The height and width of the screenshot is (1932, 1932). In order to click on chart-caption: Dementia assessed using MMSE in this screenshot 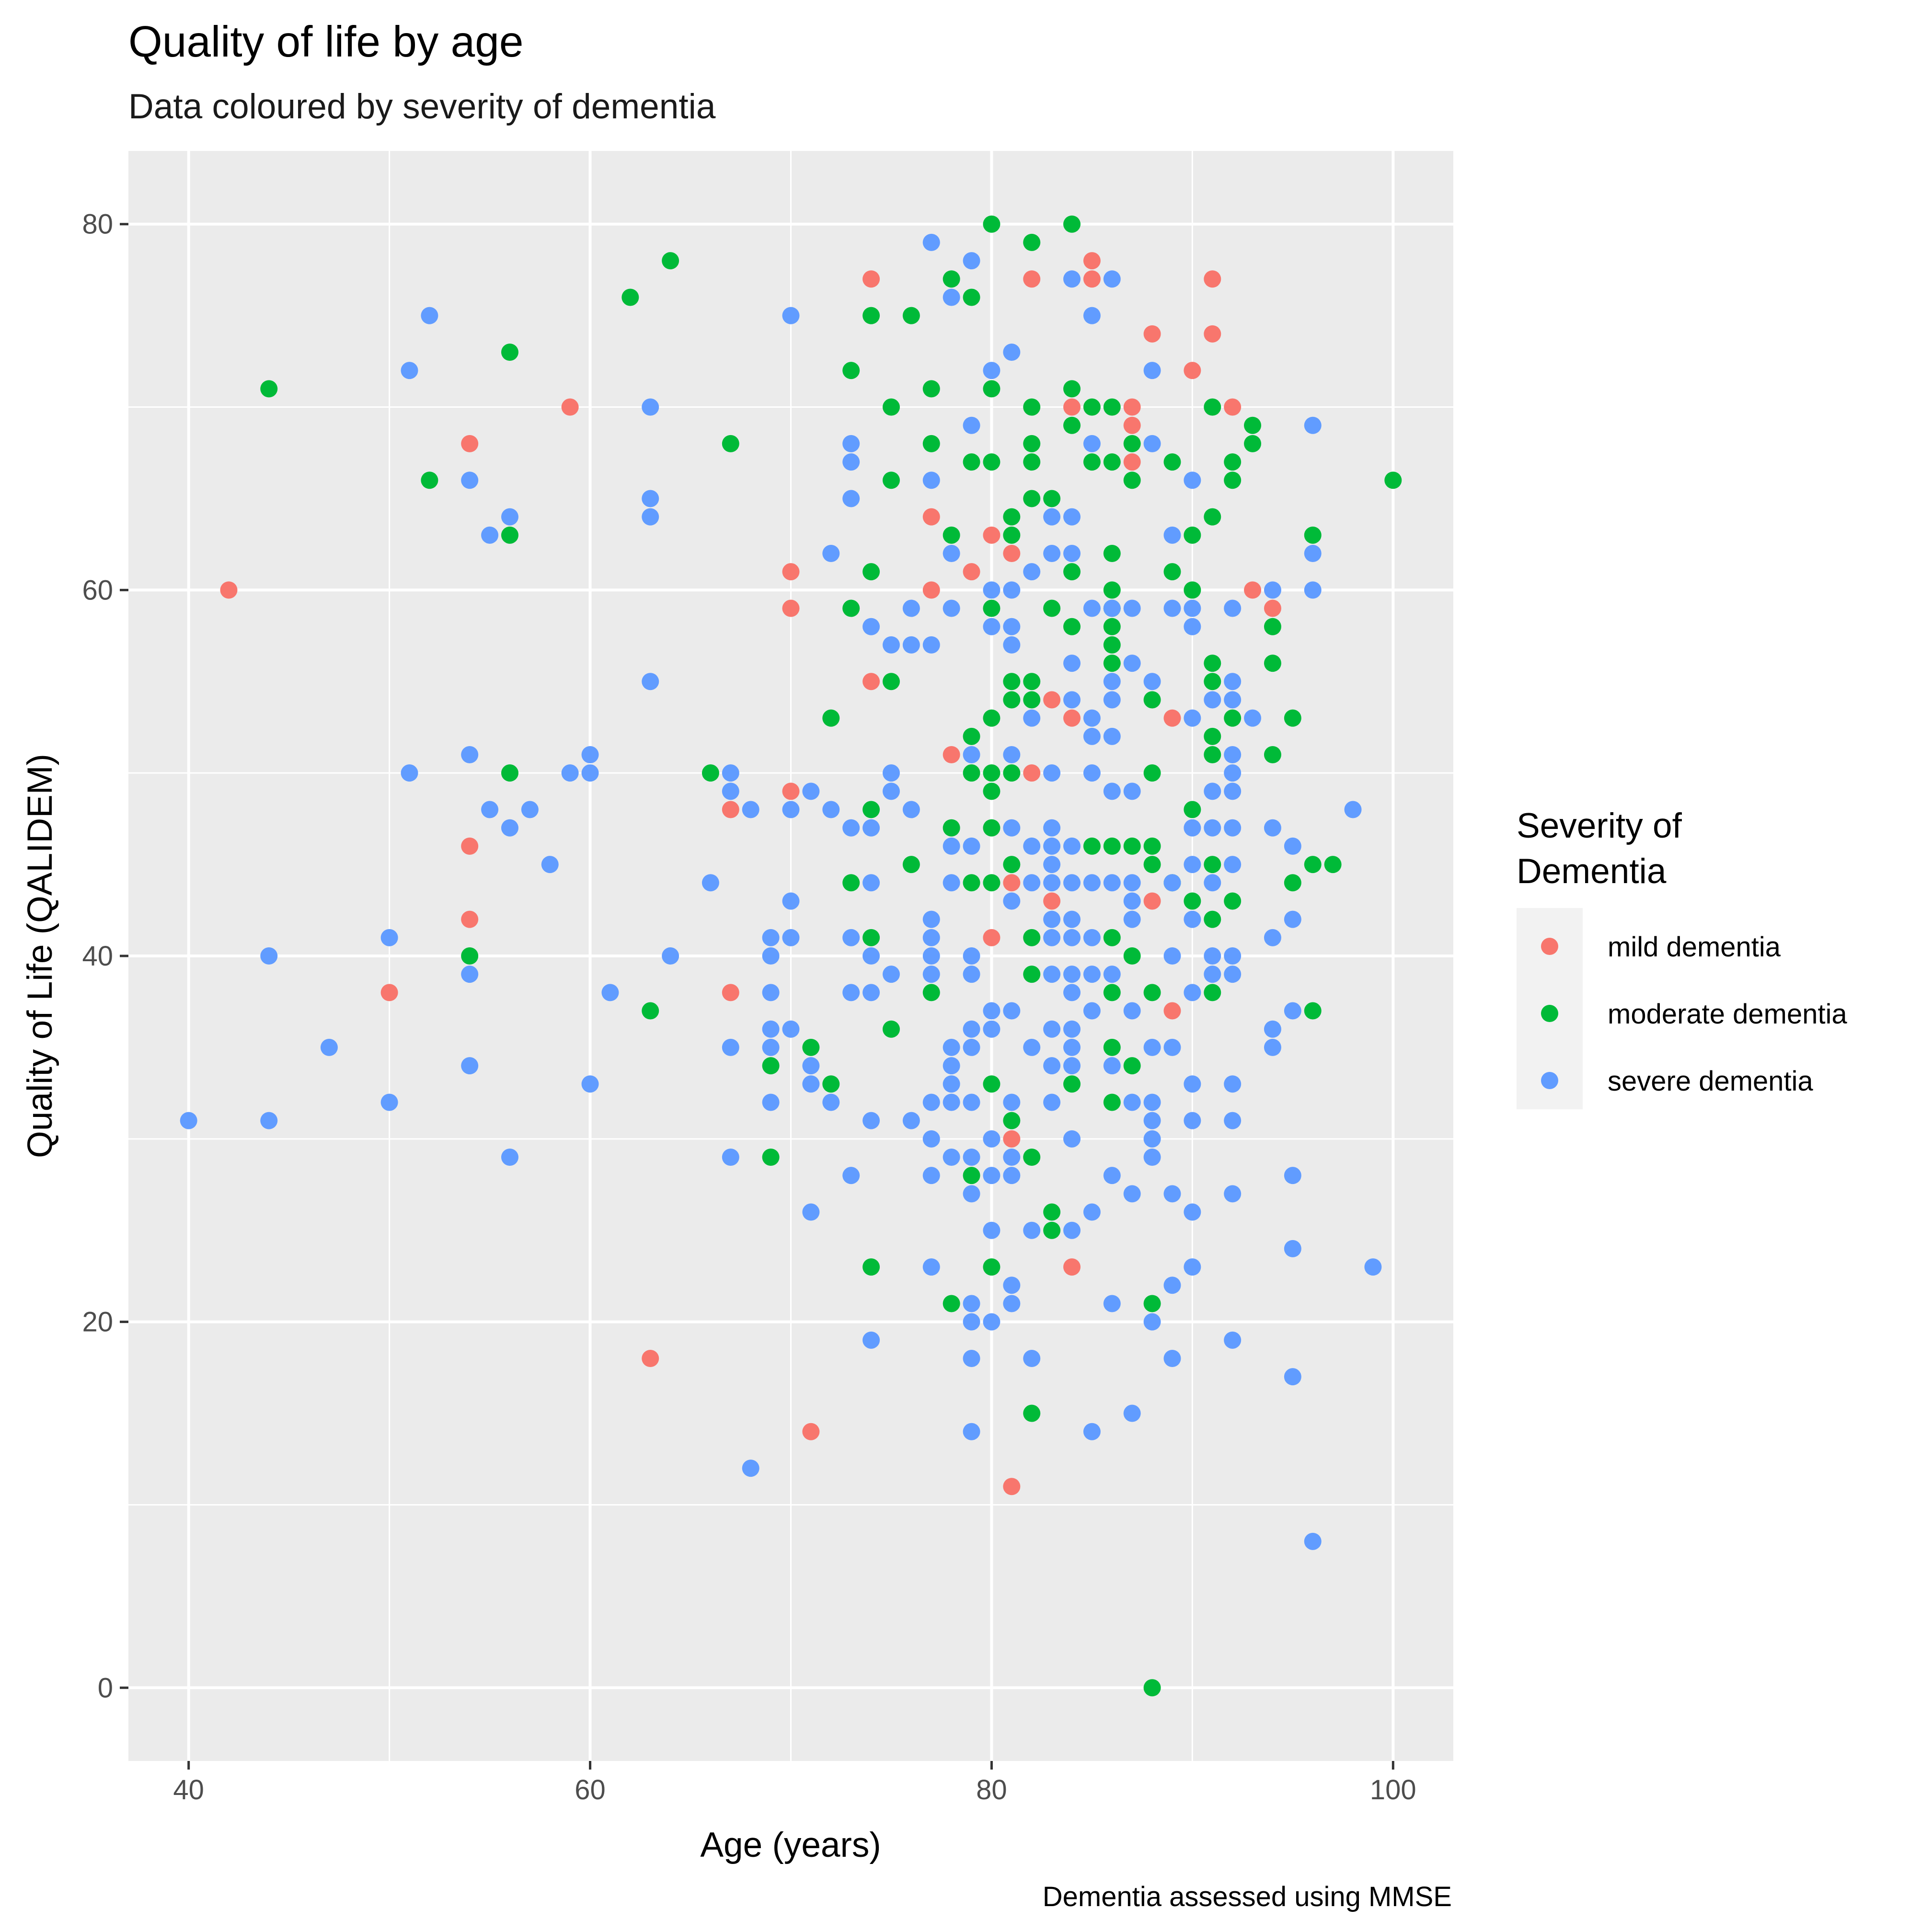, I will do `click(1247, 1896)`.